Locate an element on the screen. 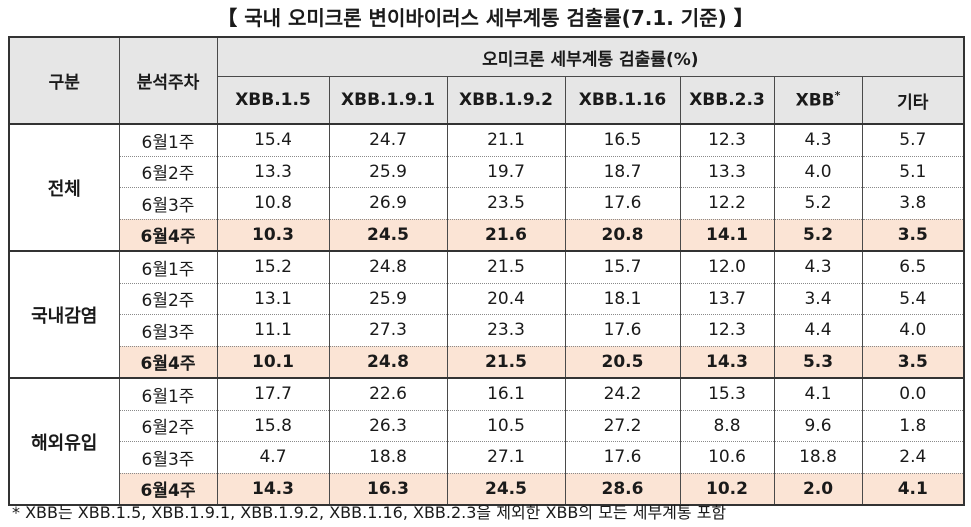 The image size is (971, 527). value-cell: 2.0 is located at coordinates (818, 489).